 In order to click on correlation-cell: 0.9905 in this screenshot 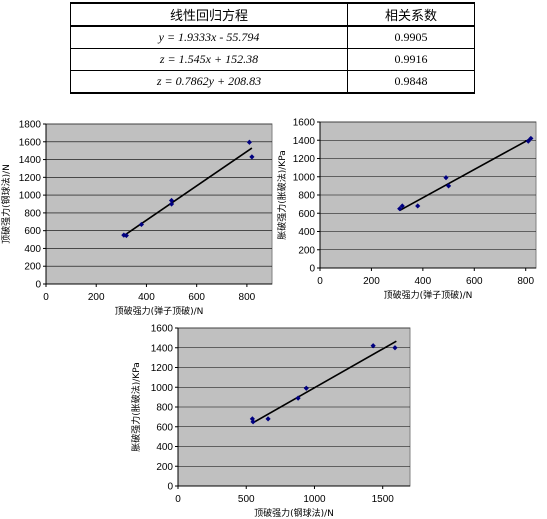, I will do `click(411, 37)`.